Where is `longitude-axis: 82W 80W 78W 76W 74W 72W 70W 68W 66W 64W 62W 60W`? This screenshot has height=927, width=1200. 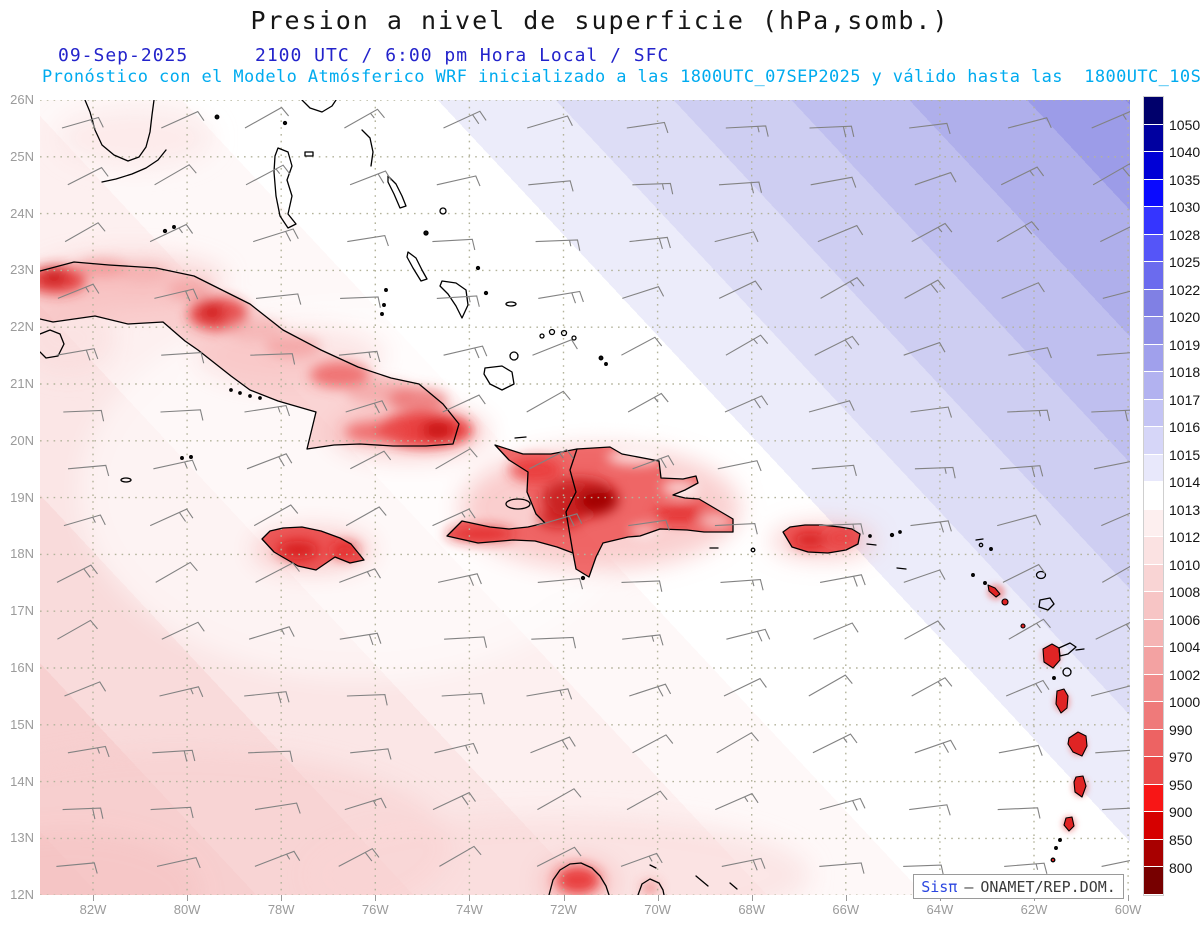
longitude-axis: 82W 80W 78W 76W 74W 72W 70W 68W 66W 64W 62W 60W is located at coordinates (590, 907).